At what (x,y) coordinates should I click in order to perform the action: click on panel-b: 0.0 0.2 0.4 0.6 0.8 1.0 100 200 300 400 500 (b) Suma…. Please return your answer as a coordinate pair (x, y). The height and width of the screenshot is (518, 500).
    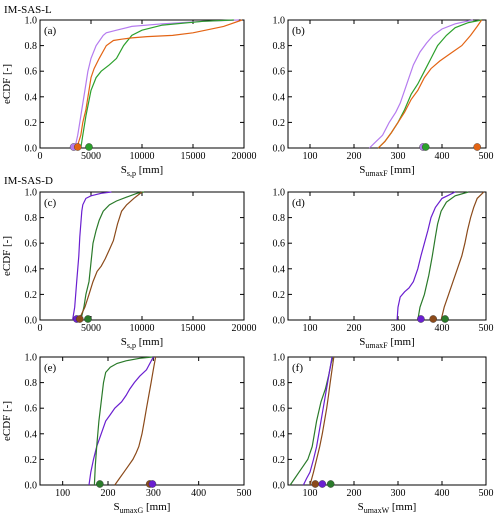
    Looking at the image, I should click on (383, 97).